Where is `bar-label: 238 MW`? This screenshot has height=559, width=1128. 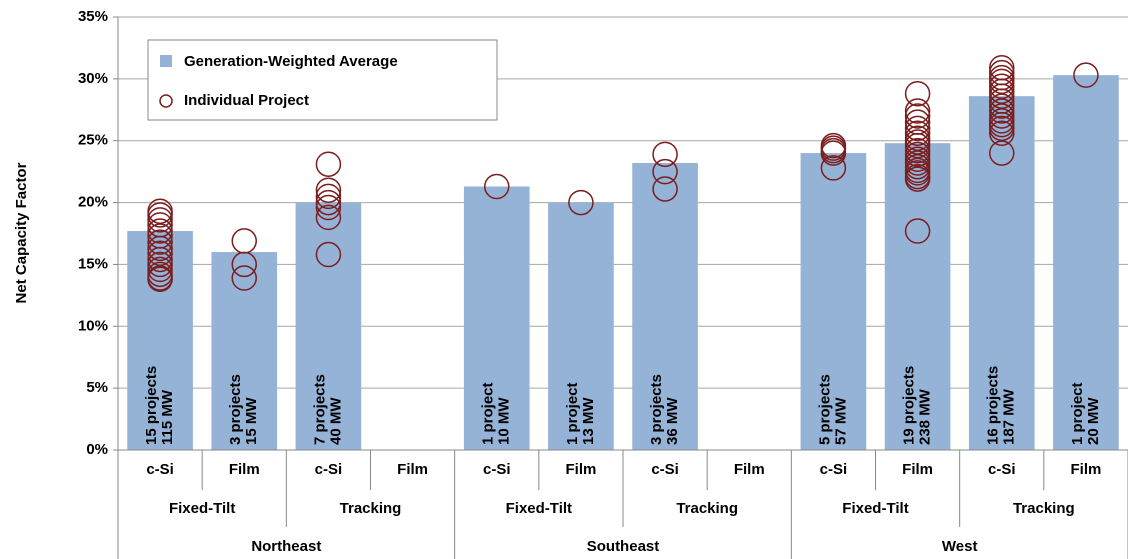
bar-label: 238 MW is located at coordinates (925, 416).